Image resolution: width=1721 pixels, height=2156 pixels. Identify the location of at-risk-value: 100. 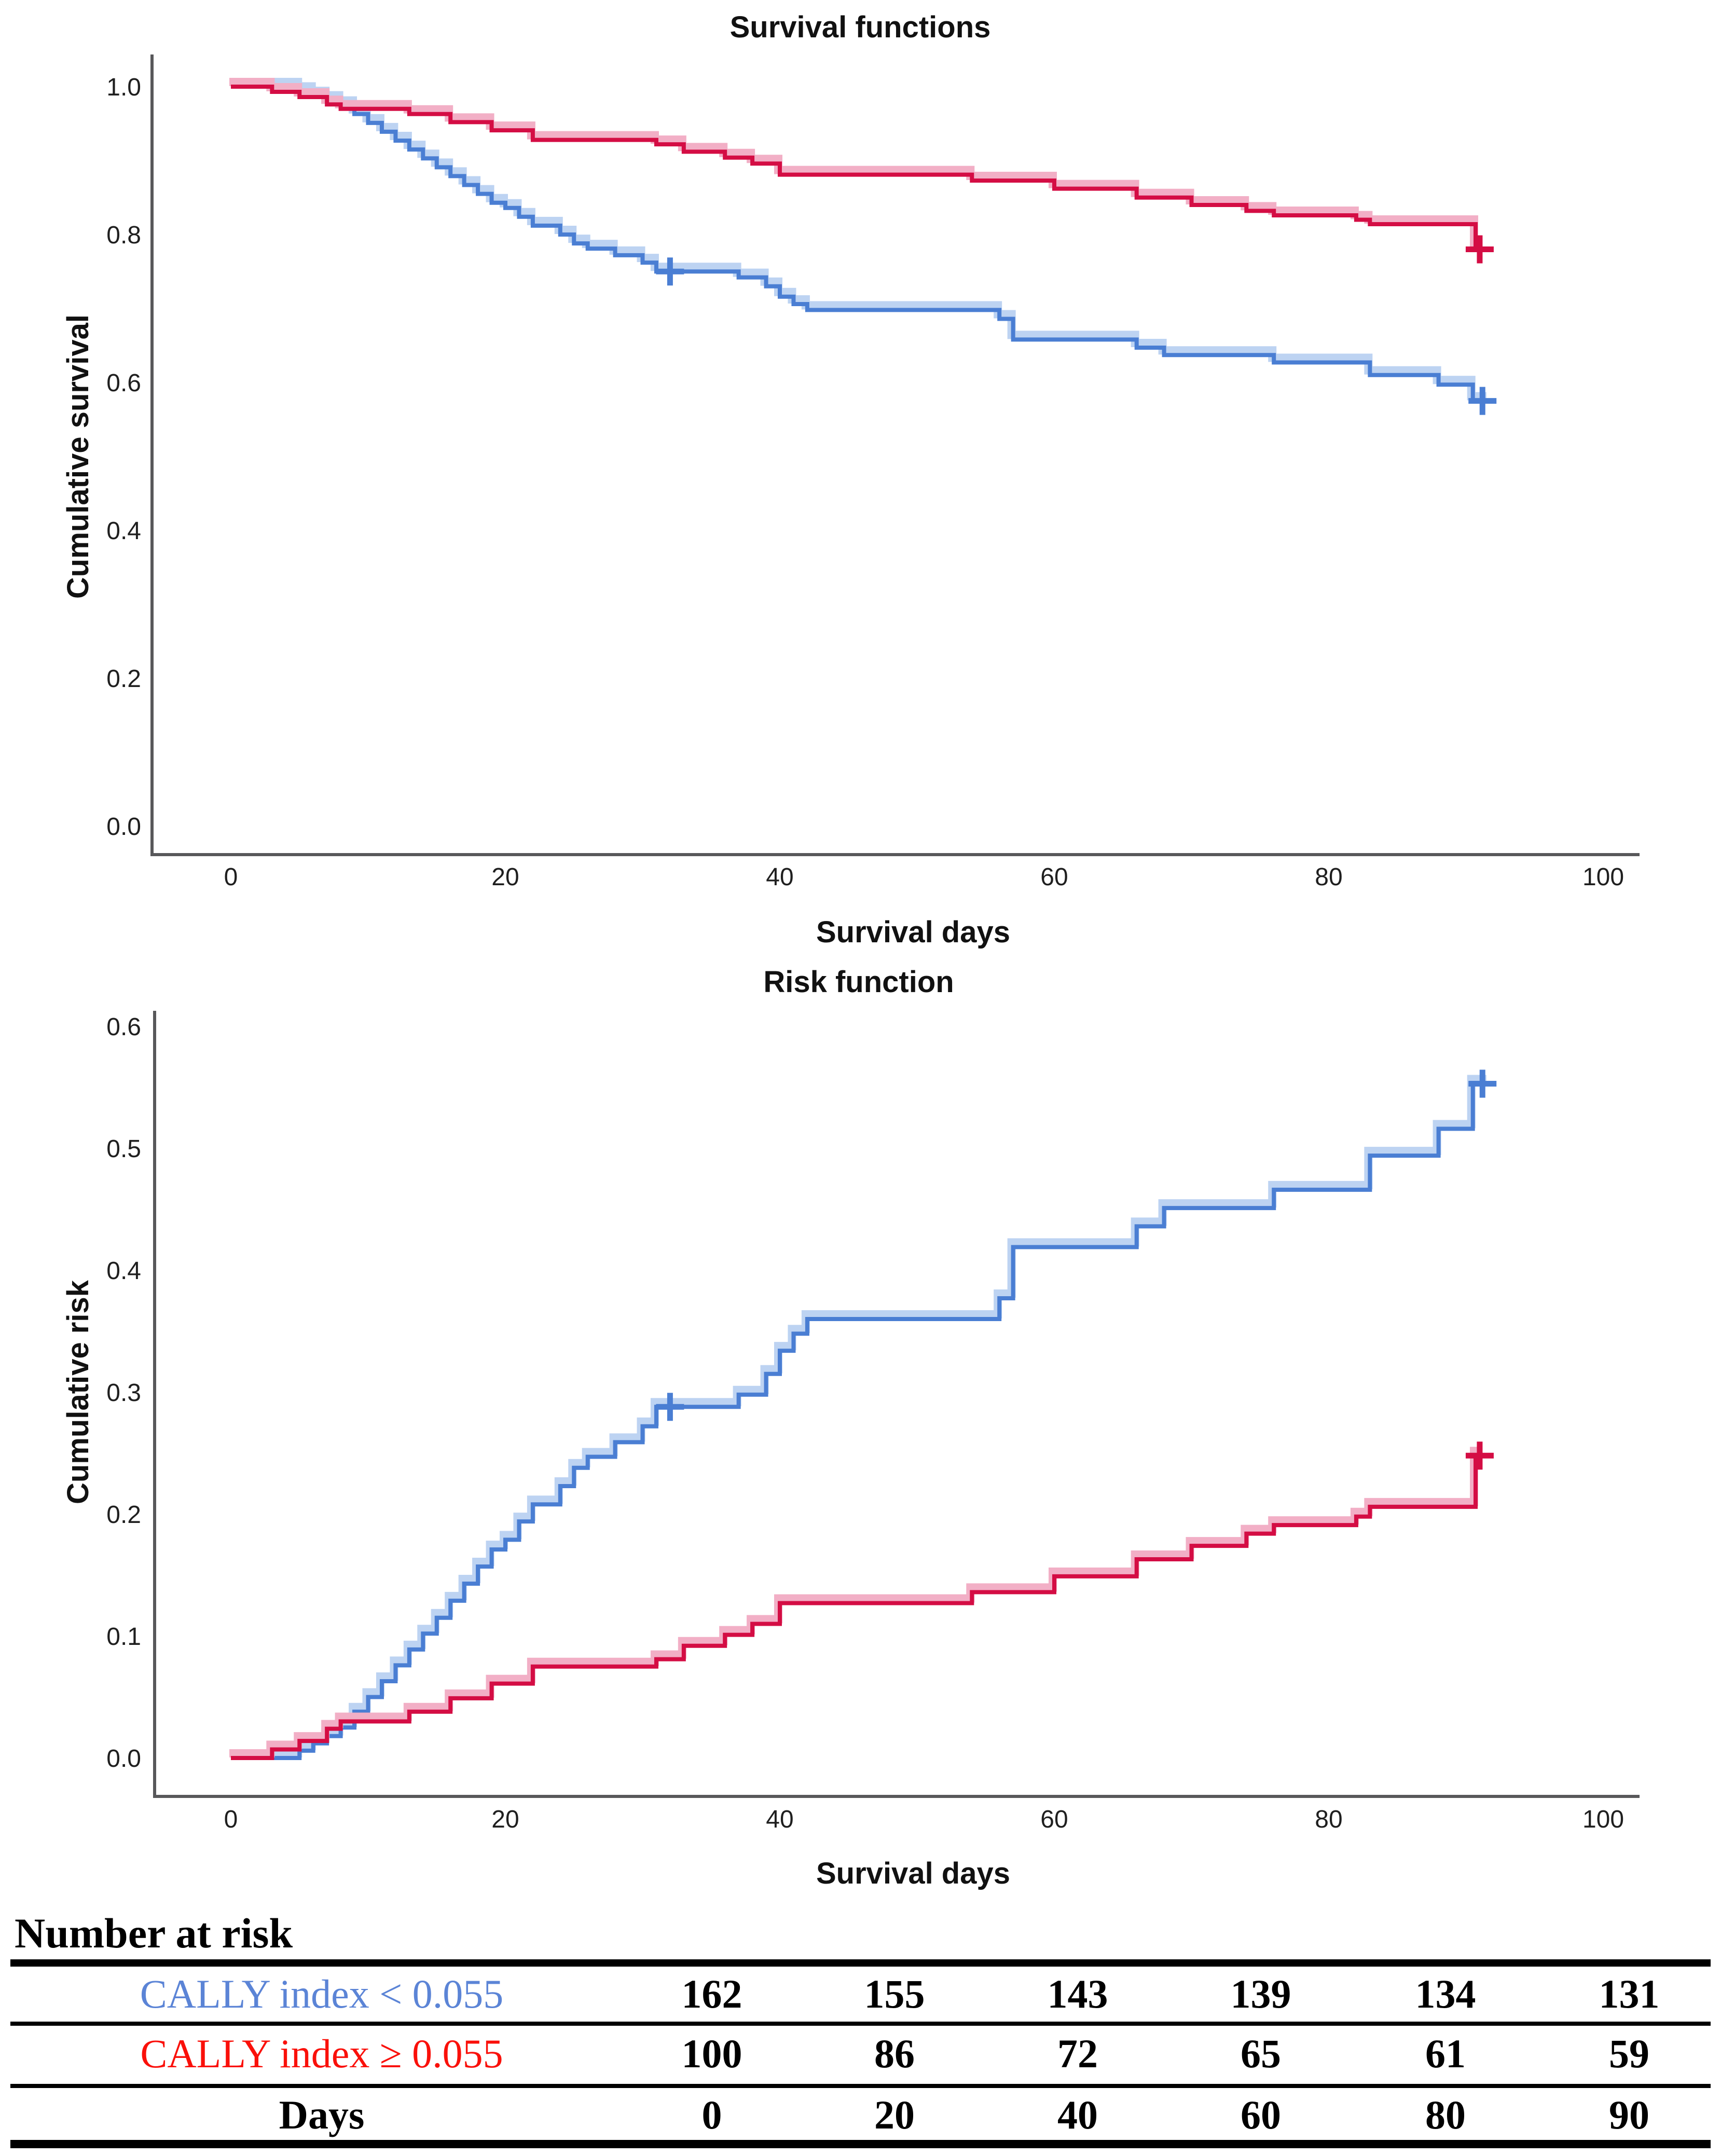
(711, 2053).